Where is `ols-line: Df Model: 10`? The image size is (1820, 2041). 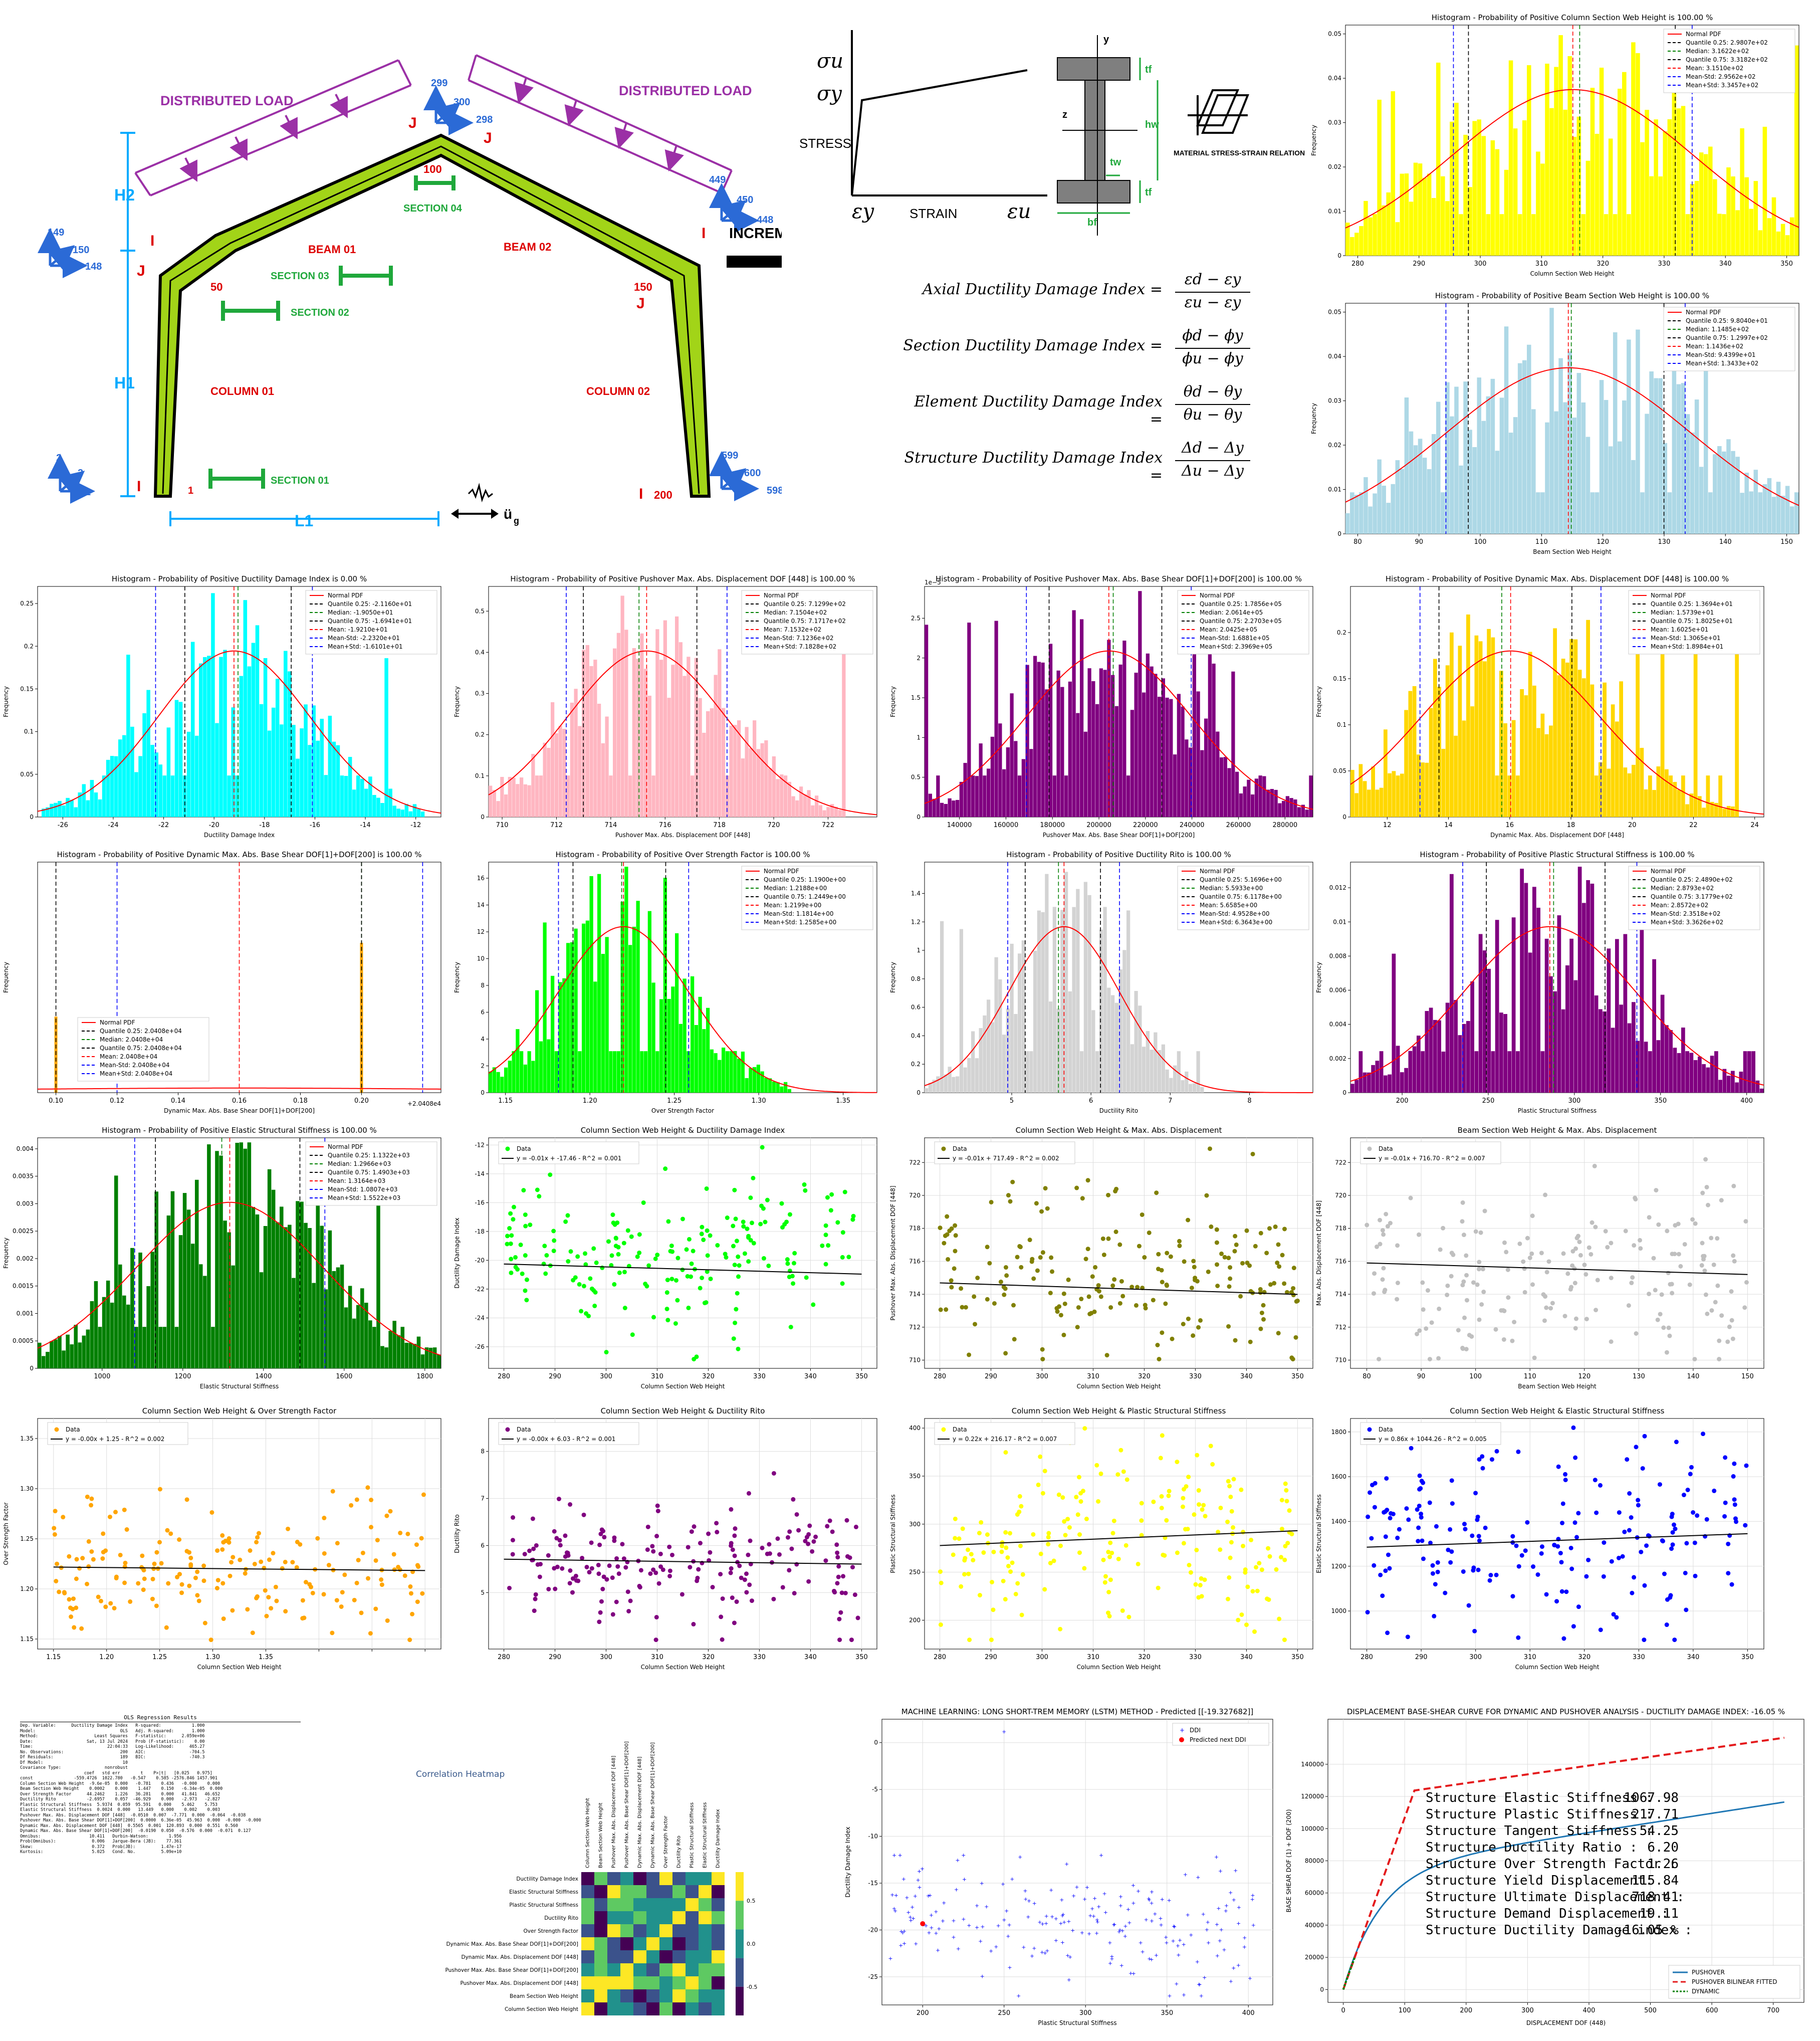
ols-line: Df Model: 10 is located at coordinates (74, 1762).